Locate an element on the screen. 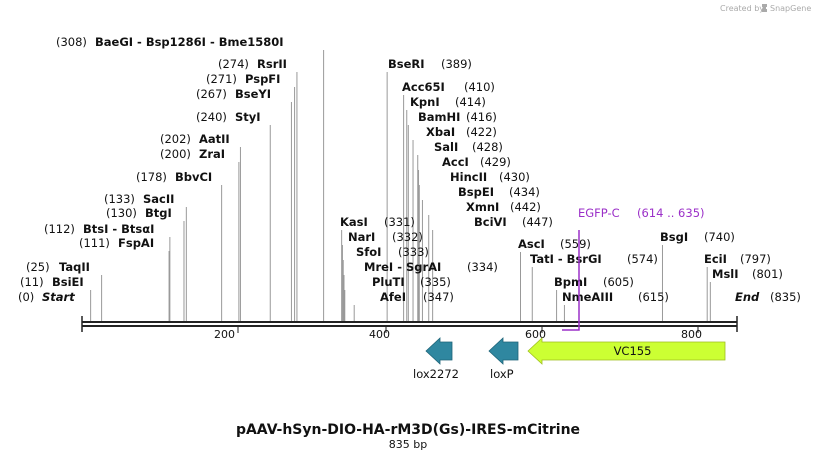  enzyme-pos: (332) is located at coordinates (407, 237).